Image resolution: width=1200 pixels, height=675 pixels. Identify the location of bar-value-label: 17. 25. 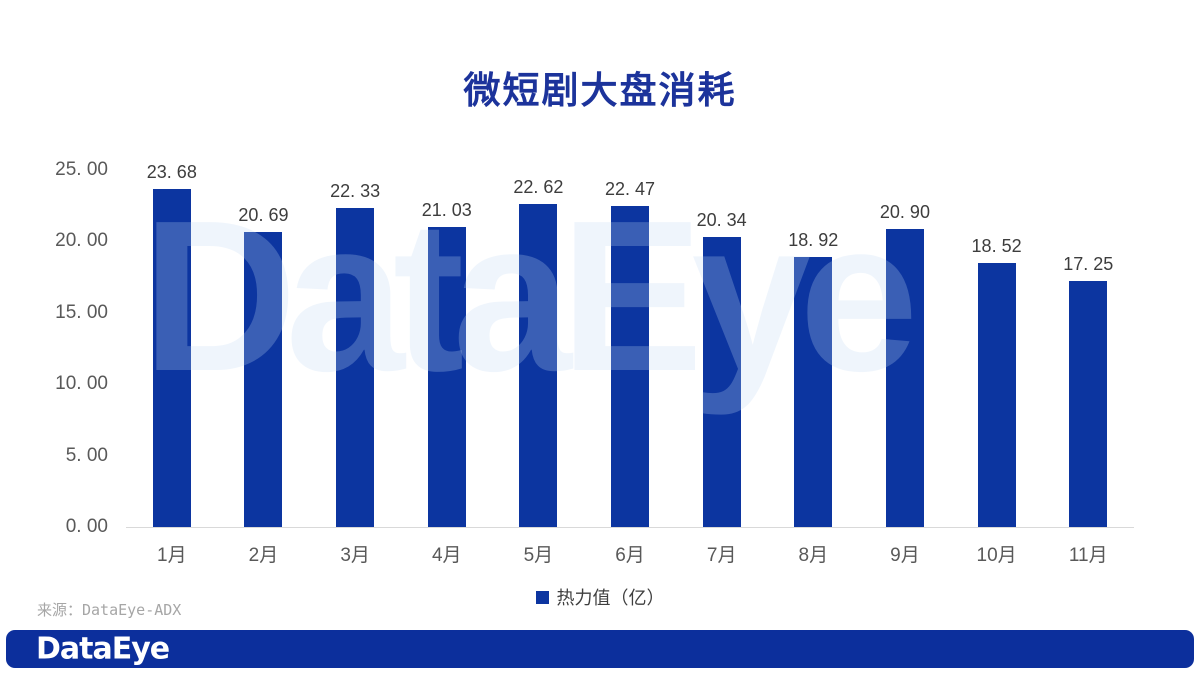
(1088, 263).